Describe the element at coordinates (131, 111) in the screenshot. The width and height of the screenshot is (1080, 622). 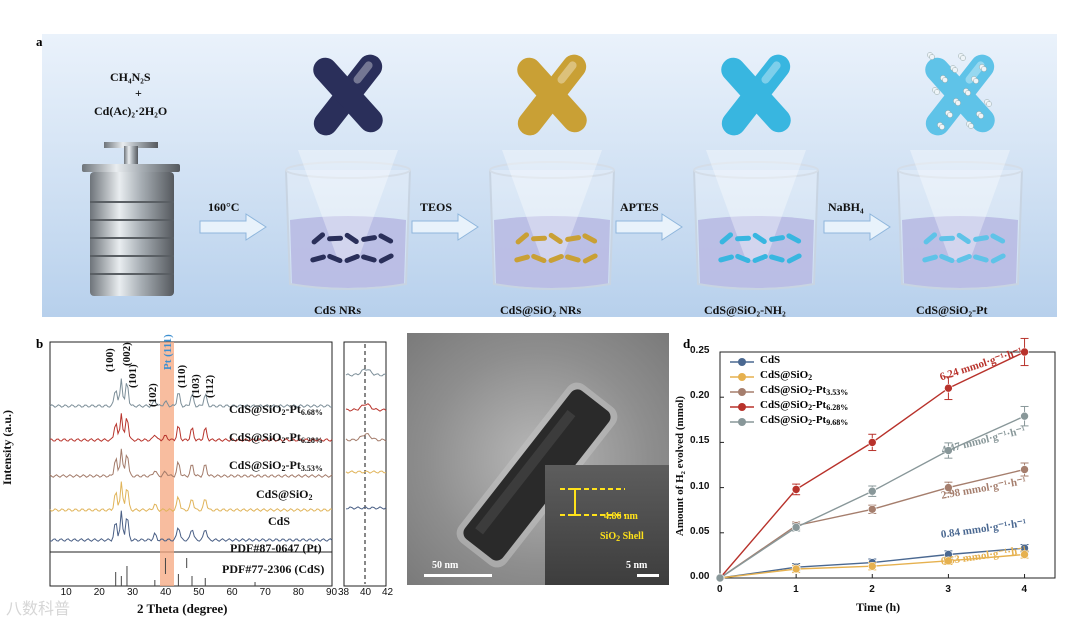
I see `reagent-cadmium-acetate: Cd(Ac)₂·2H₂O` at that location.